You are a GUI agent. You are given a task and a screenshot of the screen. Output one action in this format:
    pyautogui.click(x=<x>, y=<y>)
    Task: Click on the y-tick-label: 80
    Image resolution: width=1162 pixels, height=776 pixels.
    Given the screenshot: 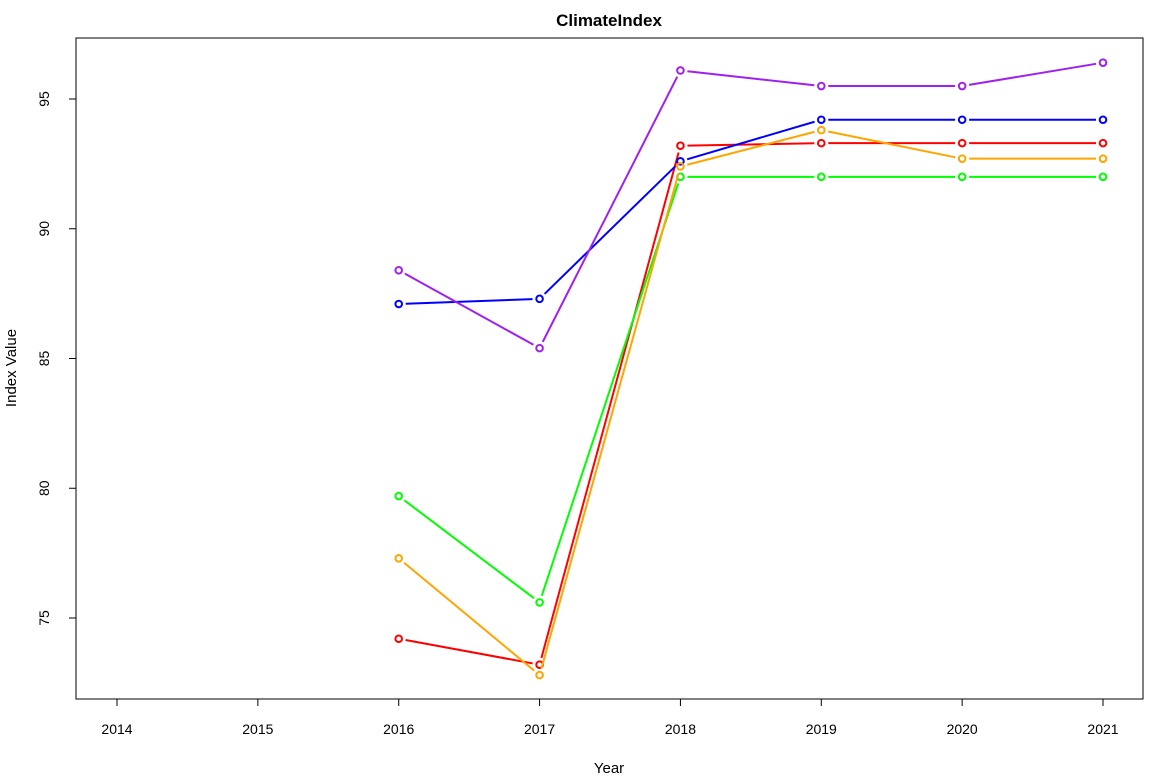 What is the action you would take?
    pyautogui.click(x=44, y=488)
    